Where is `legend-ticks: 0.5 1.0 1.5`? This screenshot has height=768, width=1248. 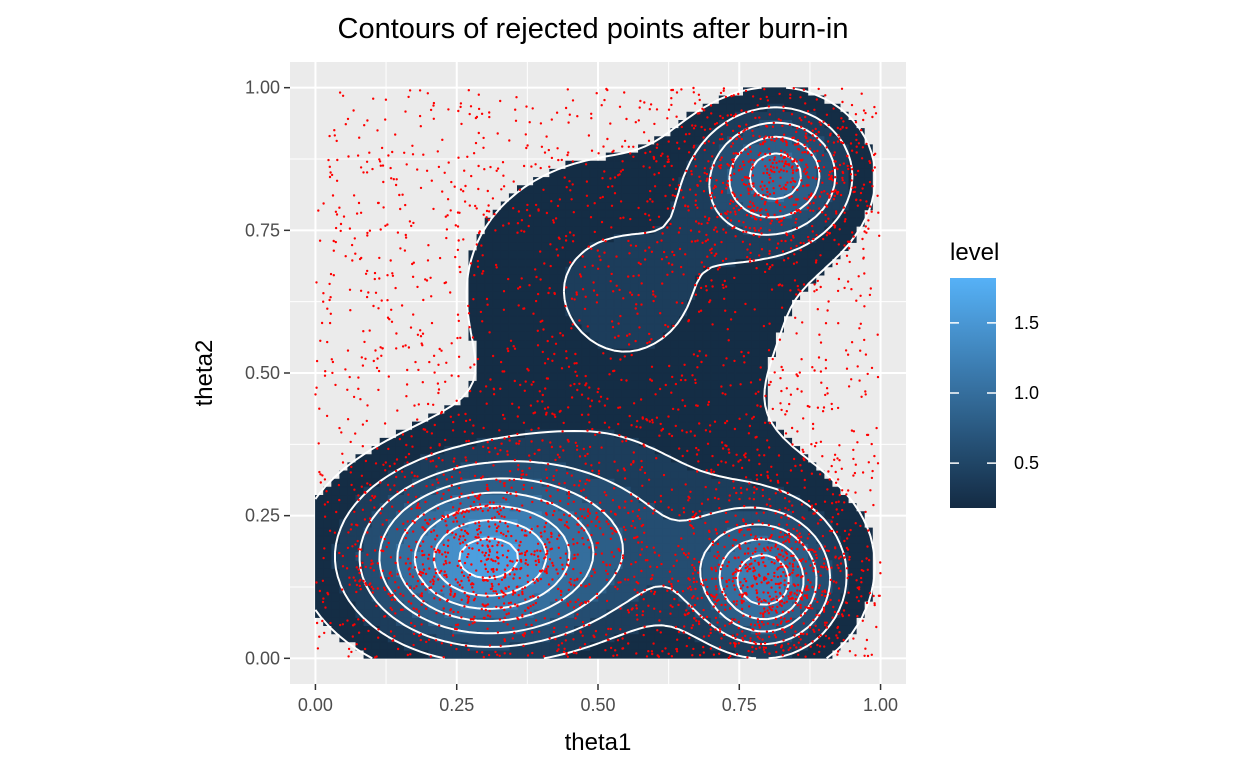 legend-ticks: 0.5 1.0 1.5 is located at coordinates (994, 393).